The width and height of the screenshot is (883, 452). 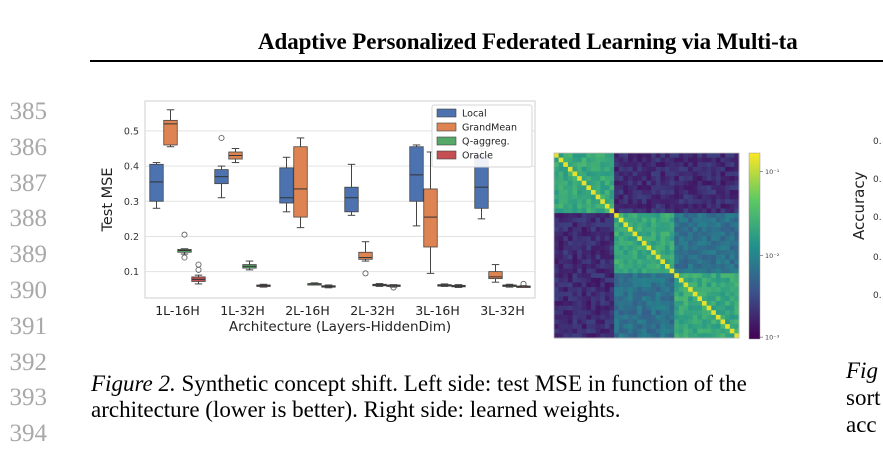 I want to click on right-figure-tick: 0., so click(x=877, y=296).